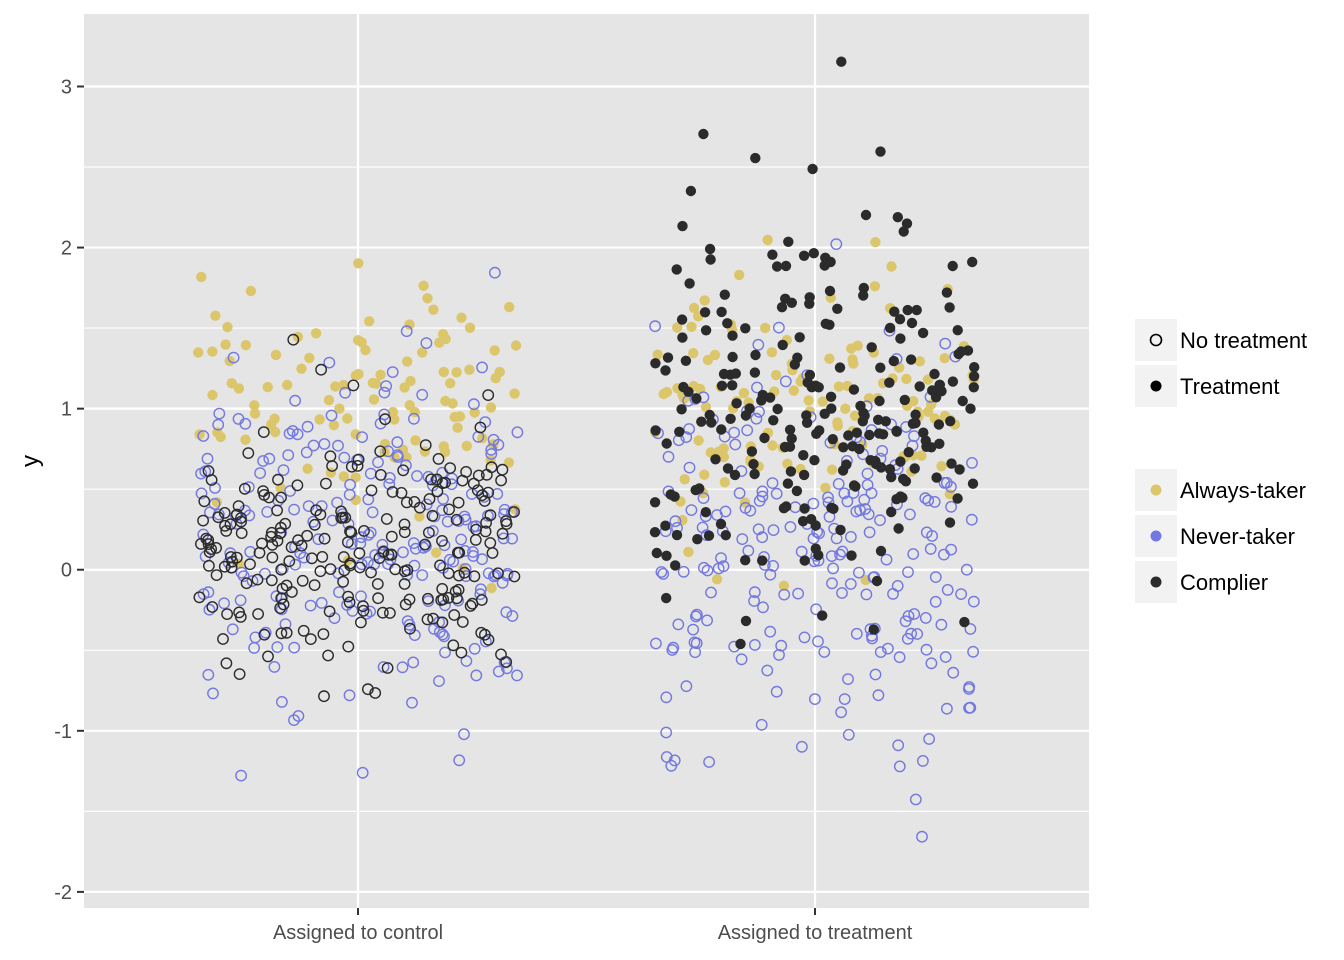 The height and width of the screenshot is (960, 1344). Describe the element at coordinates (593, 926) in the screenshot. I see `x-axis: Assigned to control Assigned to treatment` at that location.